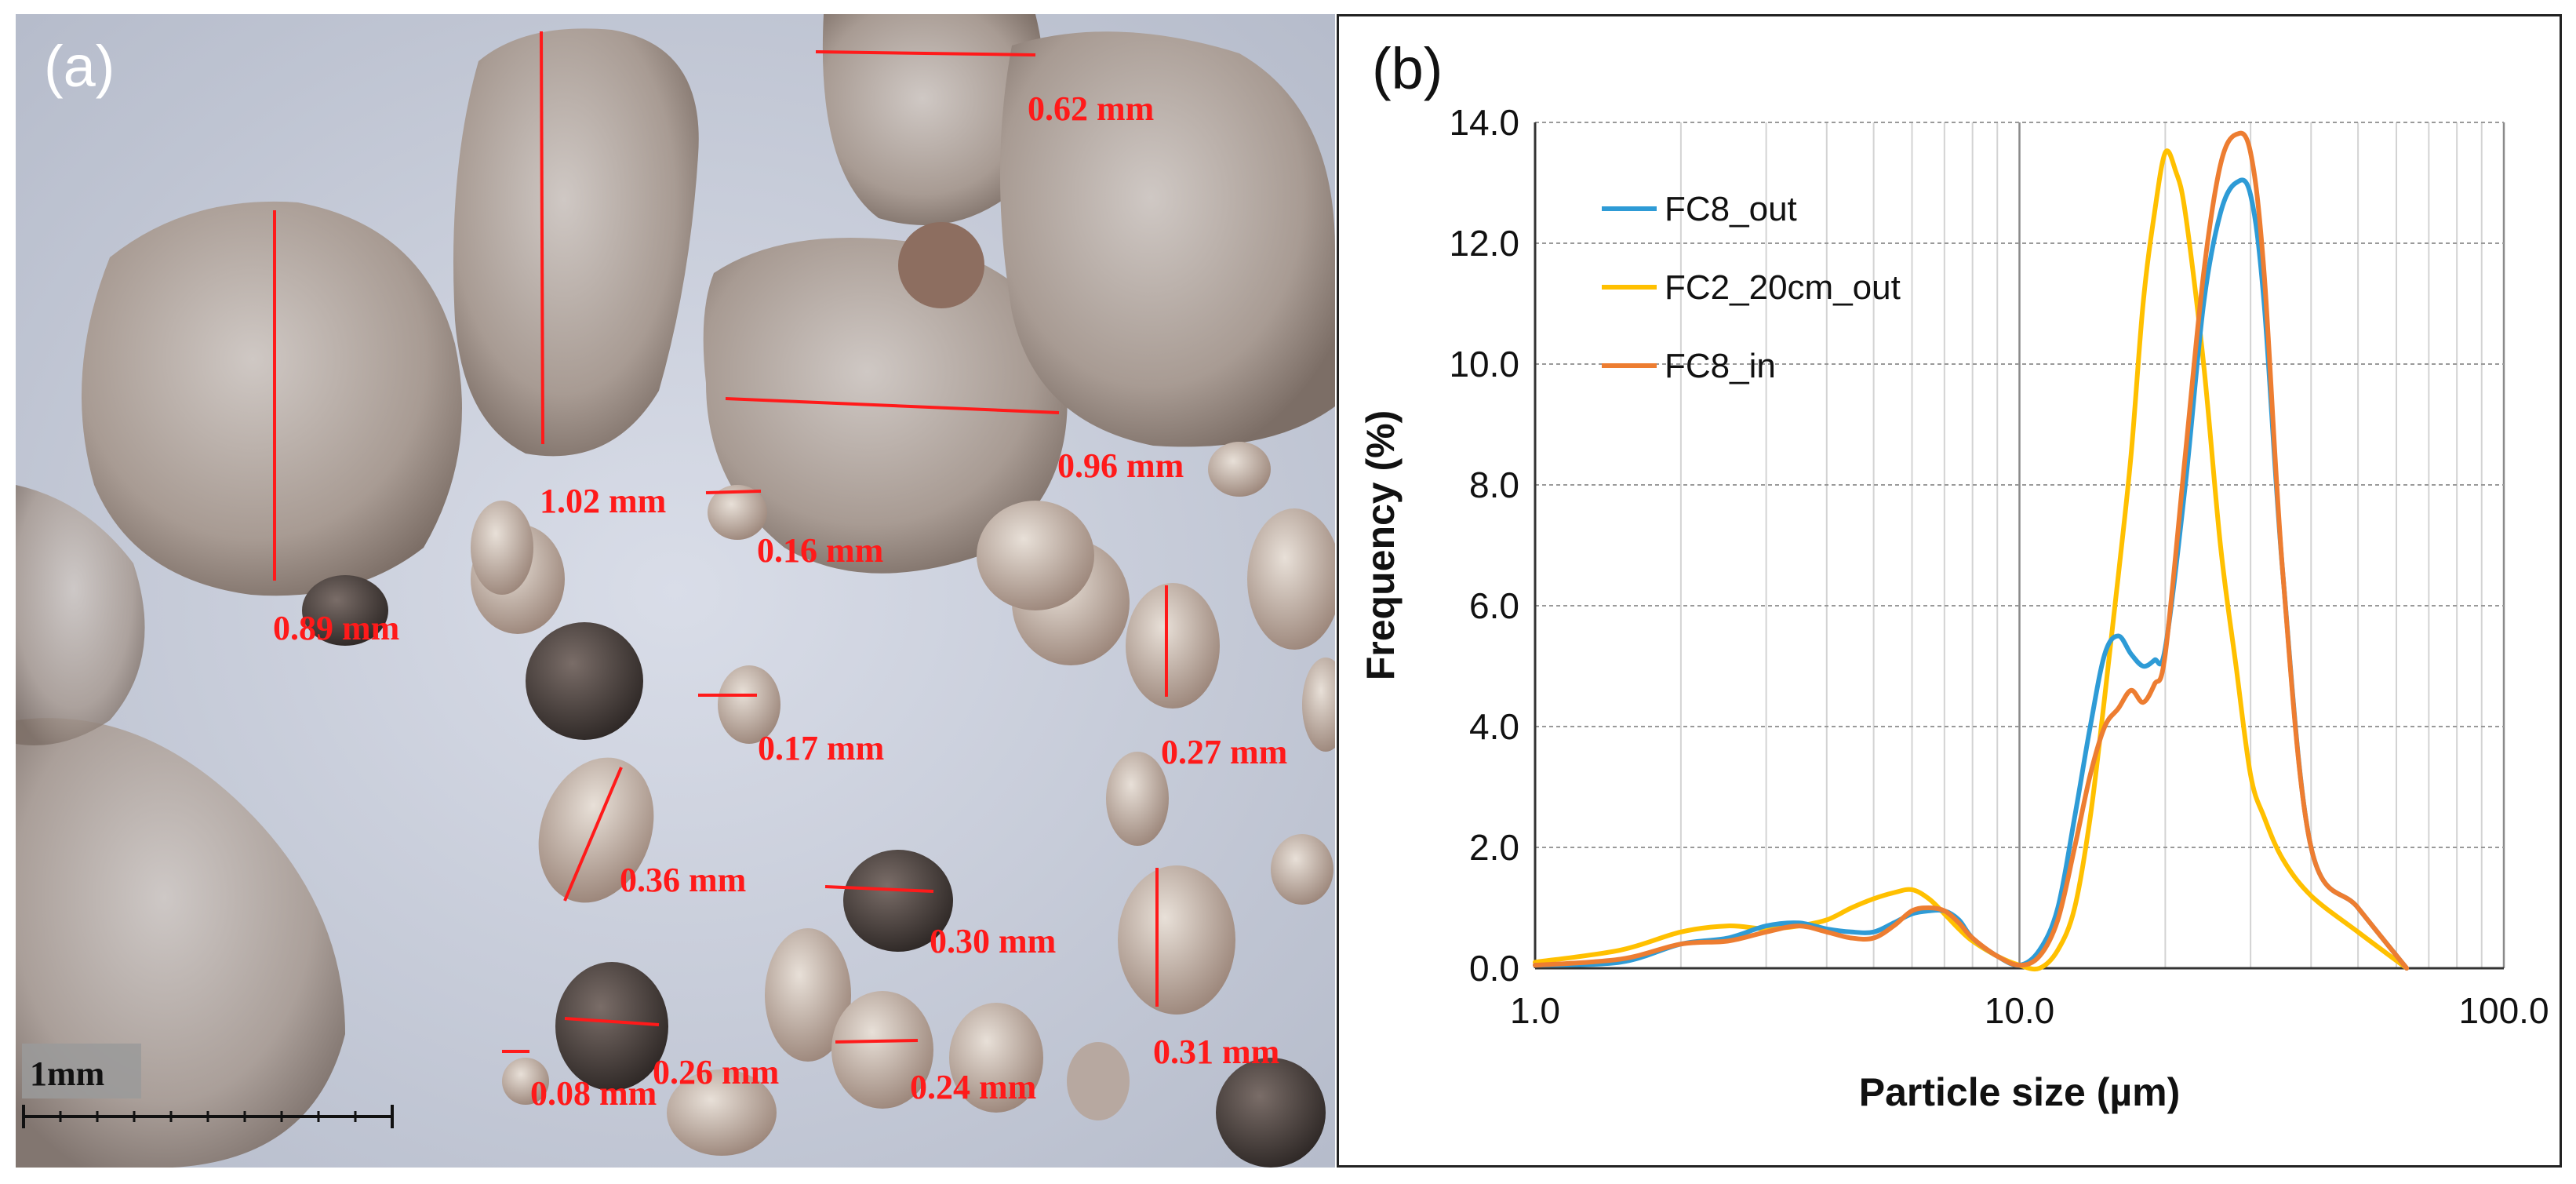  What do you see at coordinates (1216, 1052) in the screenshot?
I see `measure-label: 0.31 mm` at bounding box center [1216, 1052].